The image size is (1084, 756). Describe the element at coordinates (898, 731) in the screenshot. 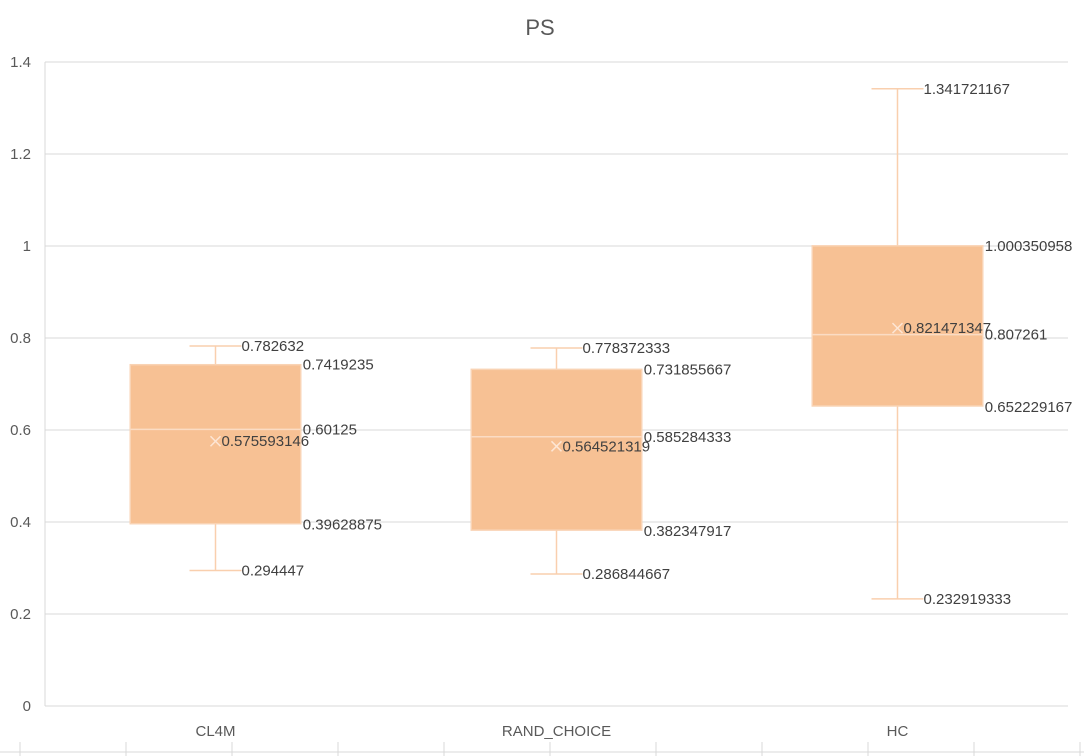

I see `x-category-label: HC` at that location.